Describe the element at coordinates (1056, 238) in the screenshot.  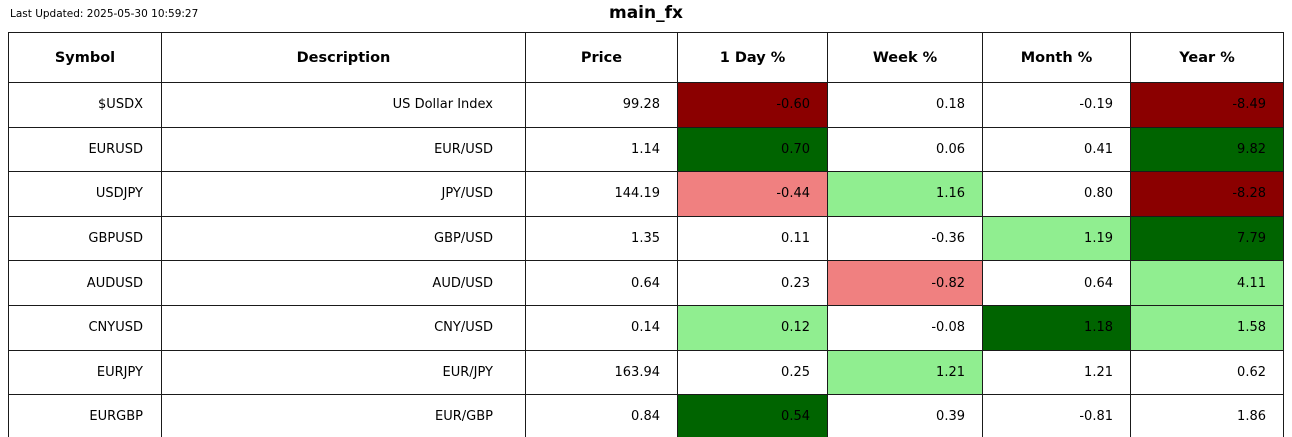
I see `month-change-cell: 1.19` at that location.